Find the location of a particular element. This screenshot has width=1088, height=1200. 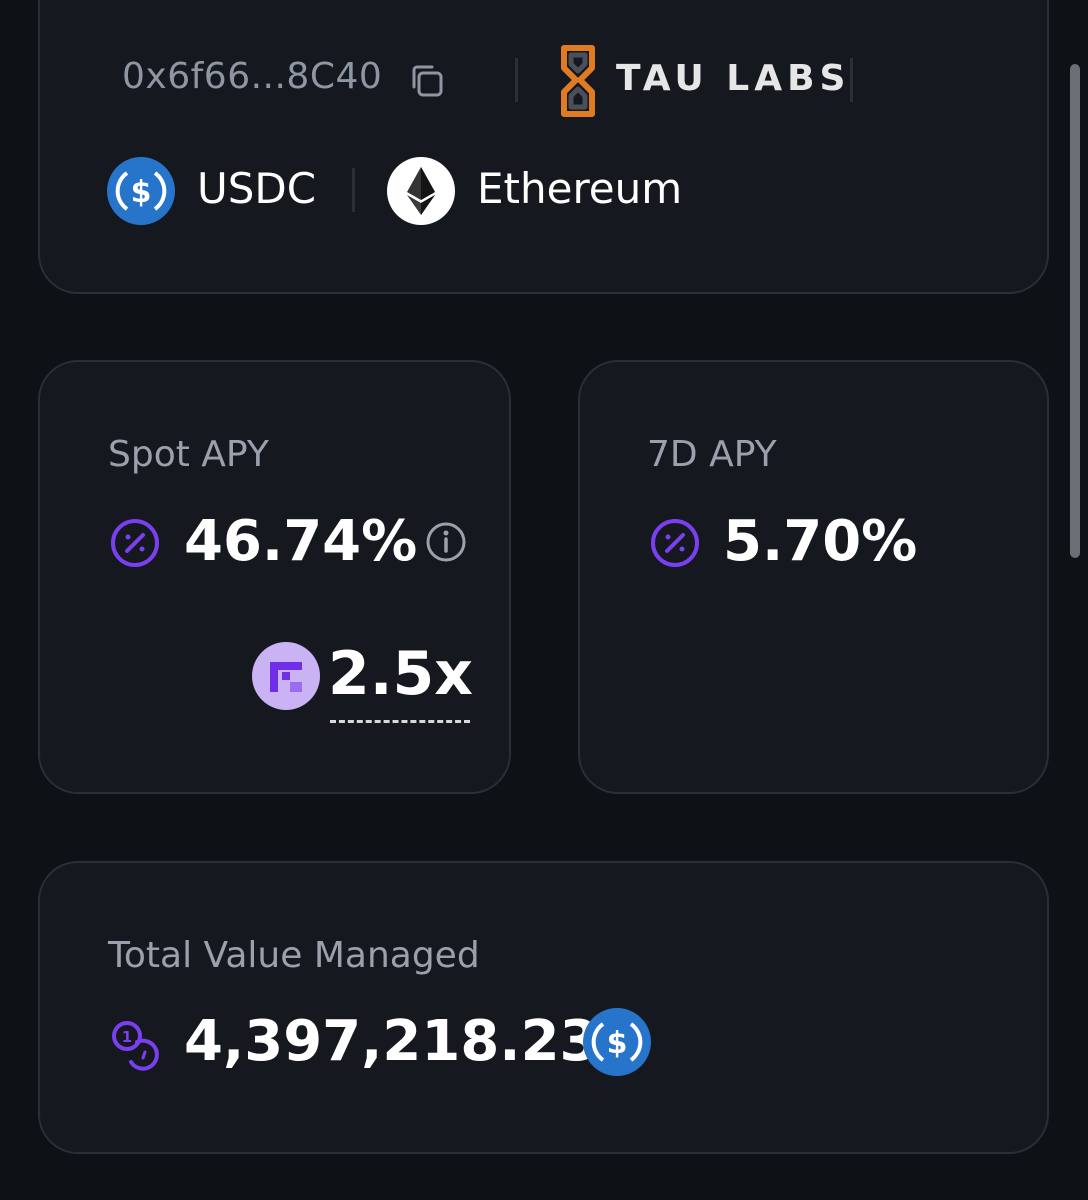

coins-icon: 1 is located at coordinates (135, 1046).